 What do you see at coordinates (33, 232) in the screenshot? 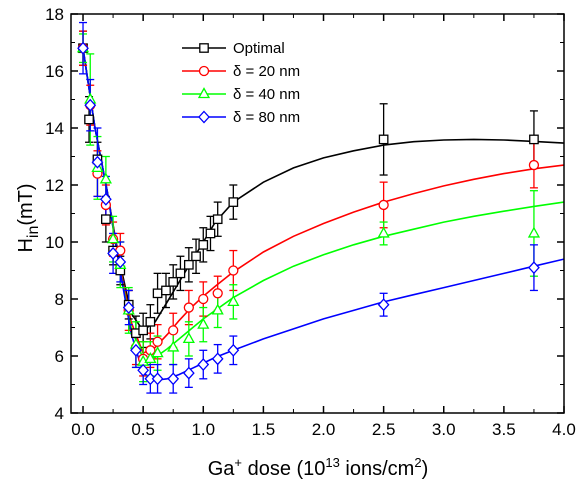
I see `y-axis-title-sub: in` at bounding box center [33, 232].